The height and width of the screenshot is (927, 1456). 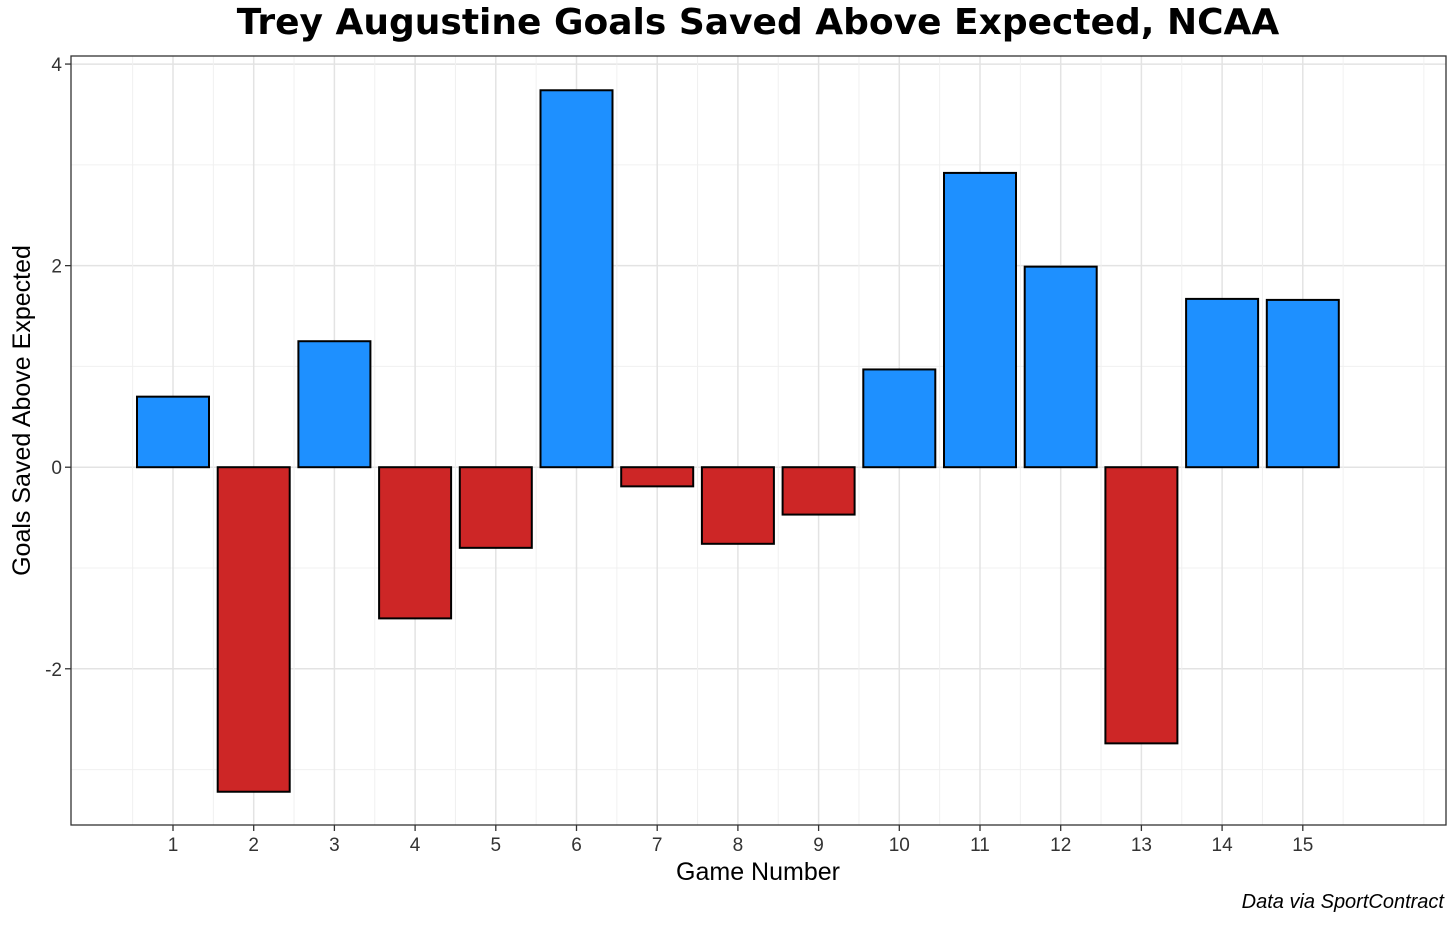 What do you see at coordinates (56, 267) in the screenshot?
I see `y-tick-label: 2` at bounding box center [56, 267].